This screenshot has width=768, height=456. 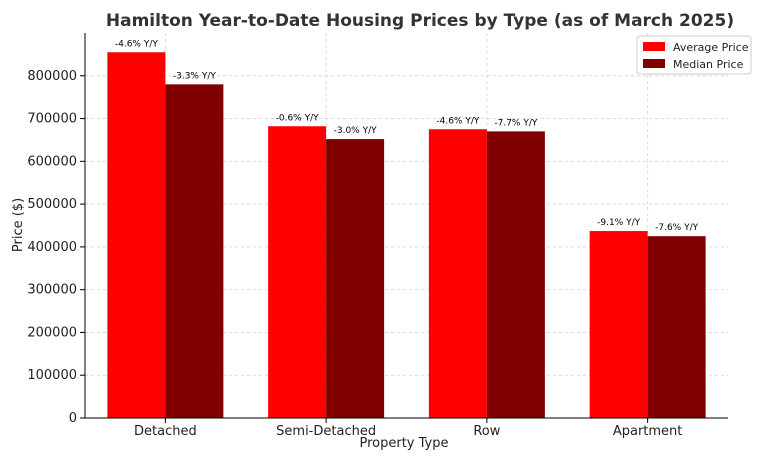 What do you see at coordinates (654, 63) in the screenshot?
I see `legend-swatch-median-price` at bounding box center [654, 63].